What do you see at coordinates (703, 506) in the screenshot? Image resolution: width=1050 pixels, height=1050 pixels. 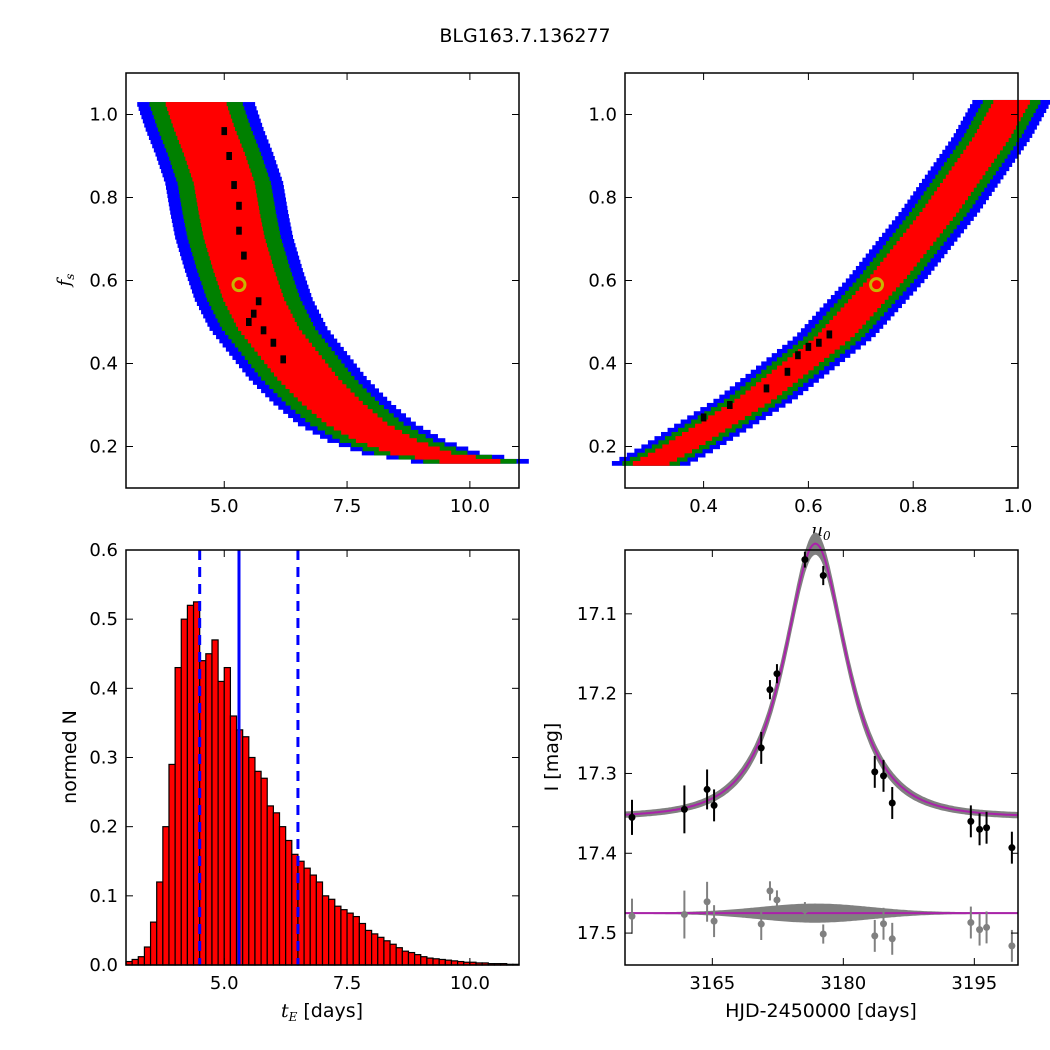 I see `u0-fs-xtick-label-0: 0.4` at bounding box center [703, 506].